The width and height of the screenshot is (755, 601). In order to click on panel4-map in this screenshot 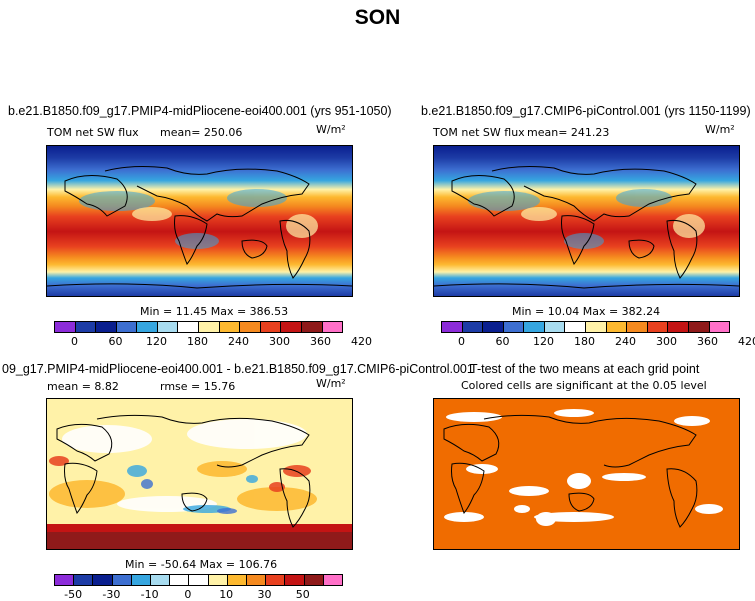, I will do `click(586, 474)`.